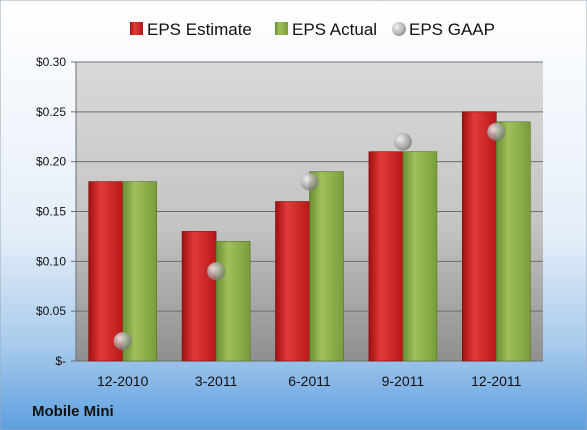 The image size is (587, 430). What do you see at coordinates (51, 311) in the screenshot?
I see `y-tick-label: $0.05` at bounding box center [51, 311].